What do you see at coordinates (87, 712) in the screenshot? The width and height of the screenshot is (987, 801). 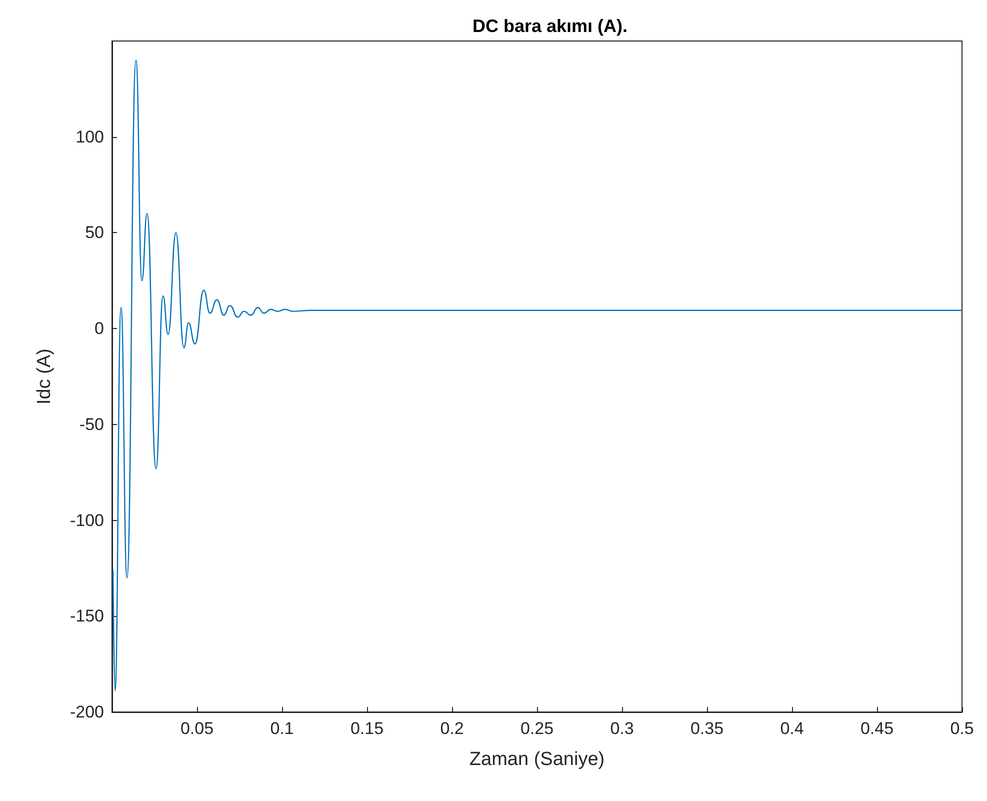 I see `y-tick-label: -200` at bounding box center [87, 712].